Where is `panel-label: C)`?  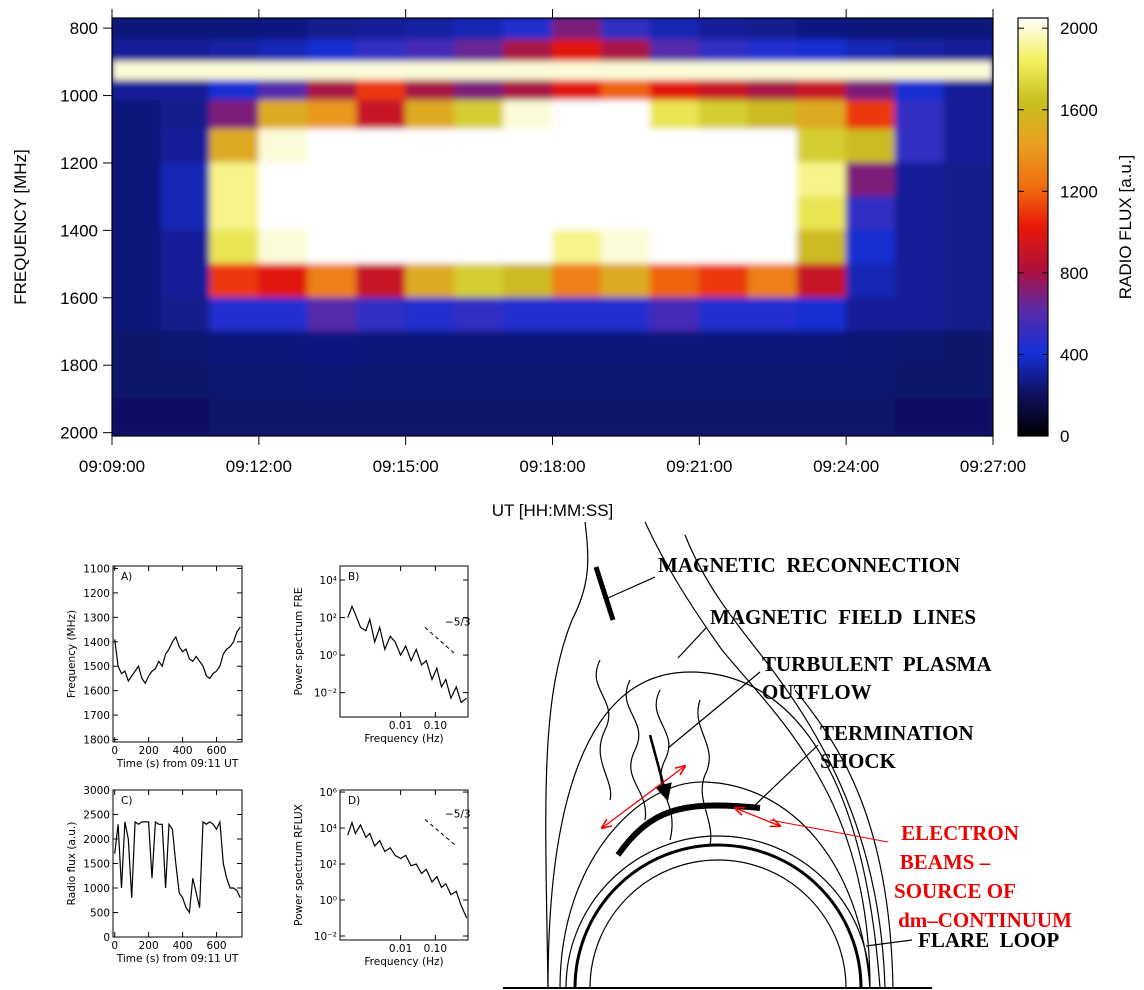 panel-label: C) is located at coordinates (126, 801).